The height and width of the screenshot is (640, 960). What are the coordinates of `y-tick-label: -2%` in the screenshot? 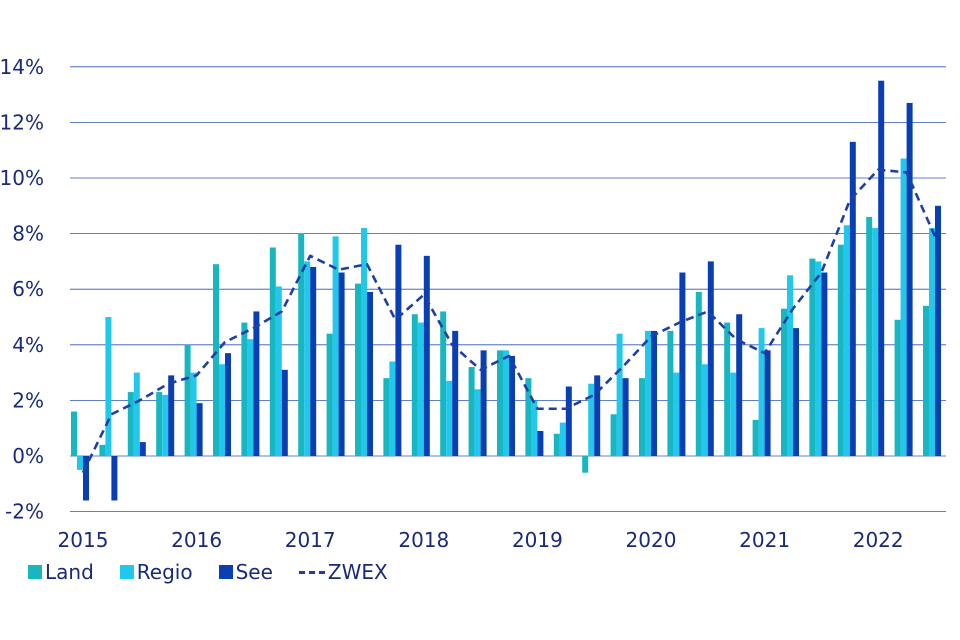 It's located at (24, 512).